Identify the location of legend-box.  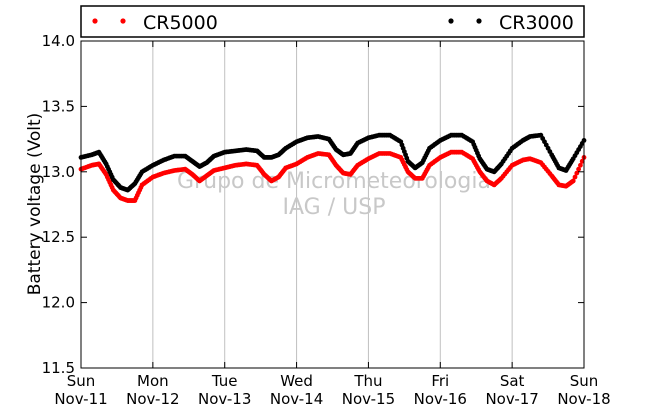
(332, 21).